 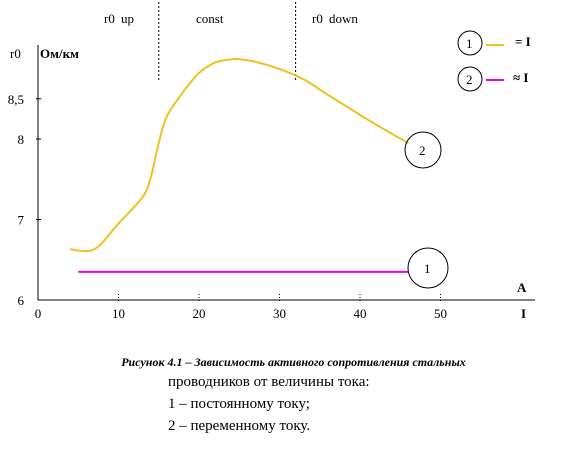 I want to click on y-tick-label-7: 7, so click(x=21, y=220).